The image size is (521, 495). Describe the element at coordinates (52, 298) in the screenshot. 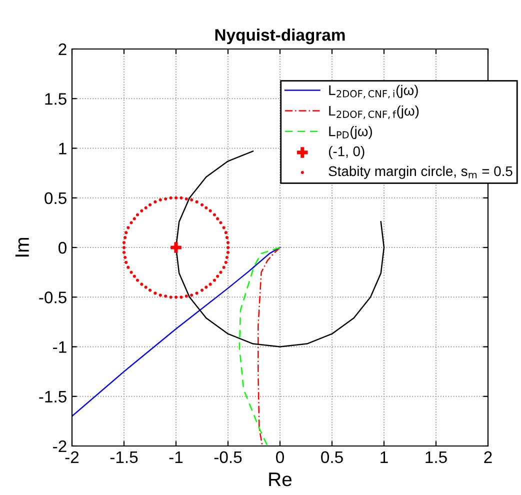

I see `y-tick-label: -0.5` at that location.